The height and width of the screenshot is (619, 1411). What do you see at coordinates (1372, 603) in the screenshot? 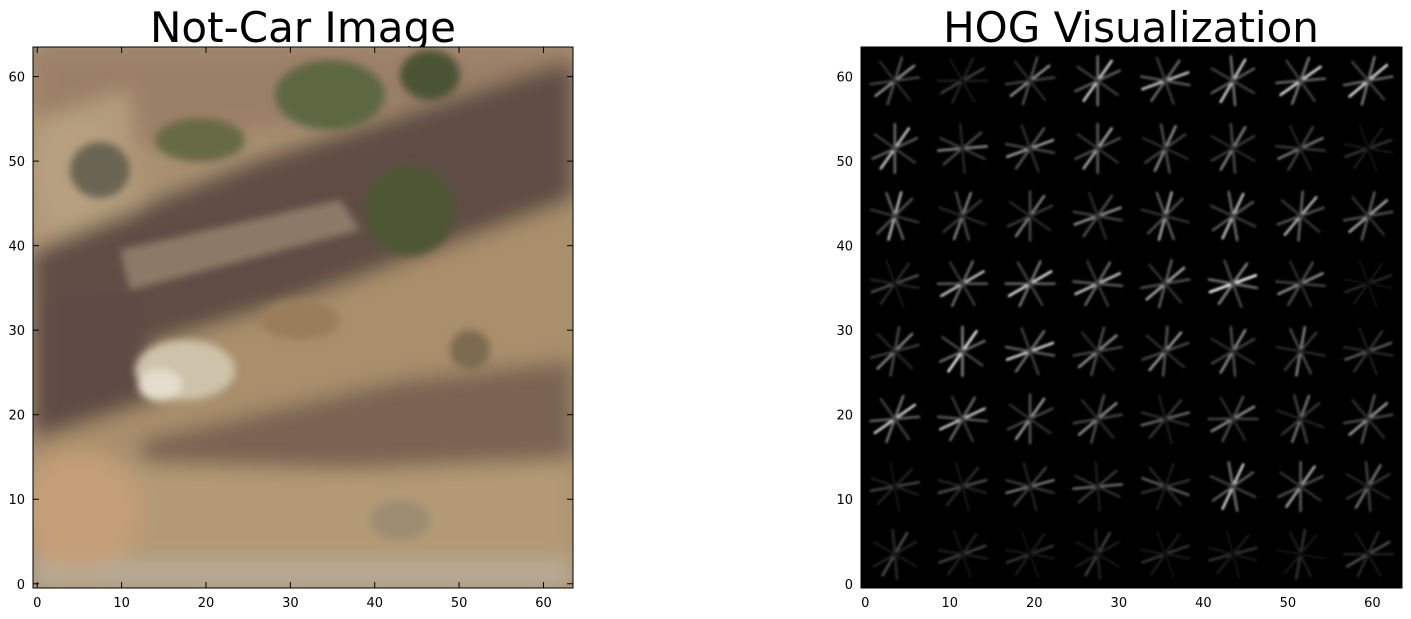
I see `hog-xtick-label: 60` at bounding box center [1372, 603].